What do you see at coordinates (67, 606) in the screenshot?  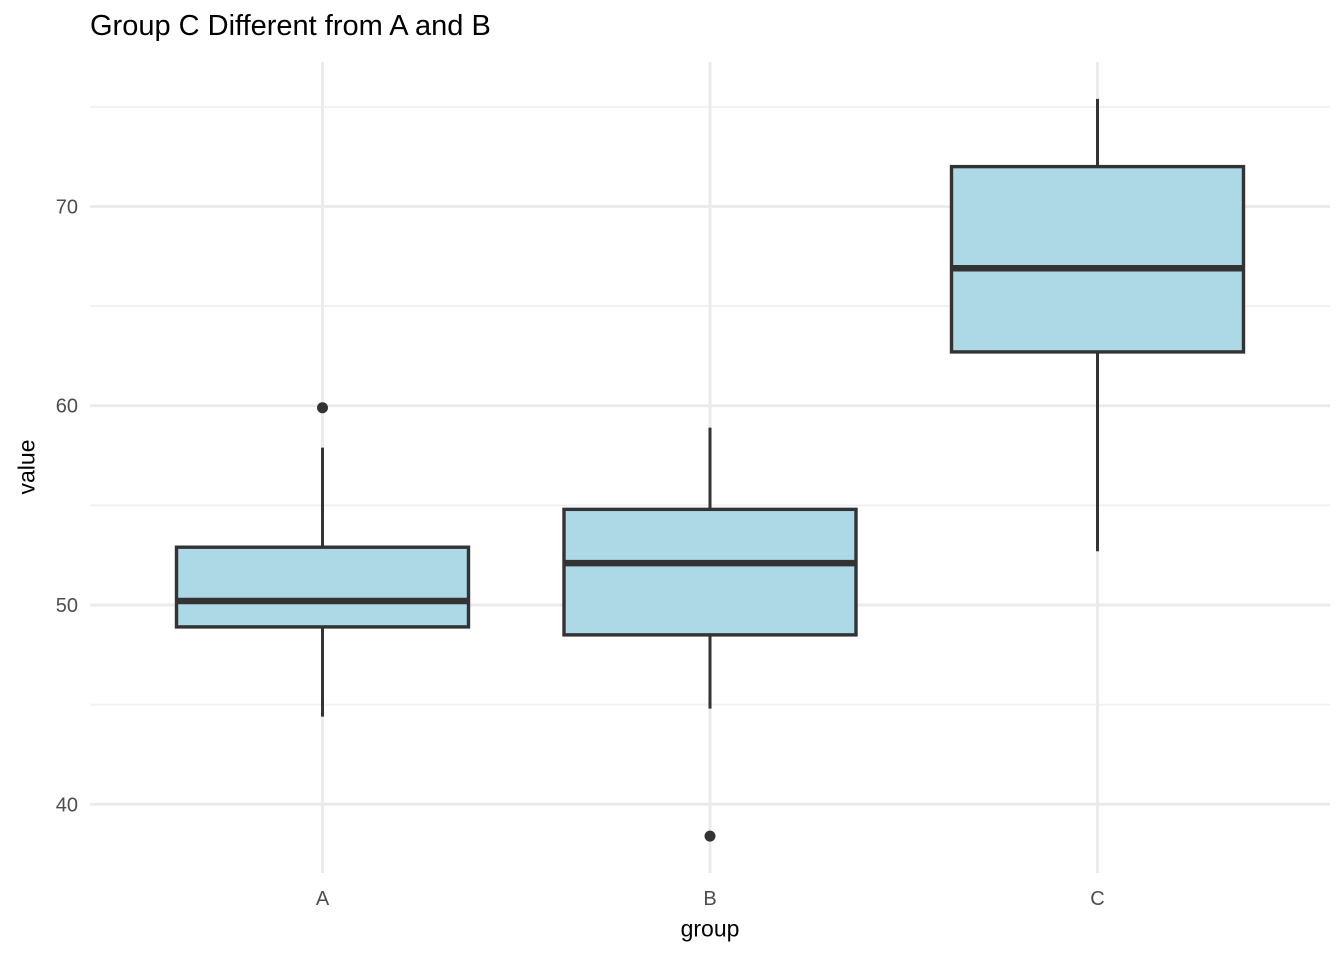 I see `y-tick-label-50: 50` at bounding box center [67, 606].